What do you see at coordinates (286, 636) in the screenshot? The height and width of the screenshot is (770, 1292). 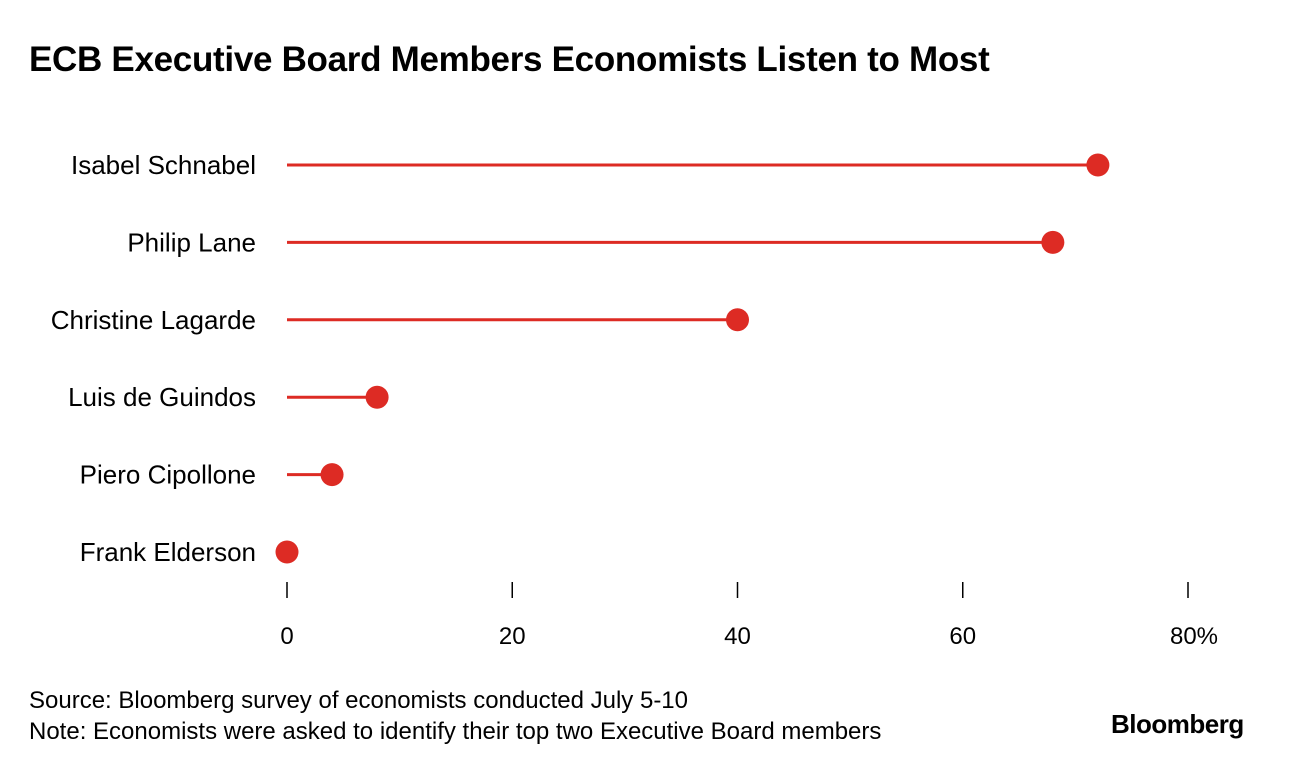 I see `x-tick-label: 0` at bounding box center [286, 636].